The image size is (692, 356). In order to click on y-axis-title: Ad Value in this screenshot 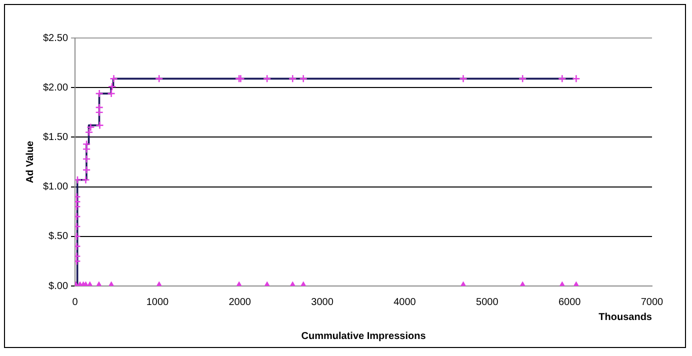, I will do `click(30, 162)`.